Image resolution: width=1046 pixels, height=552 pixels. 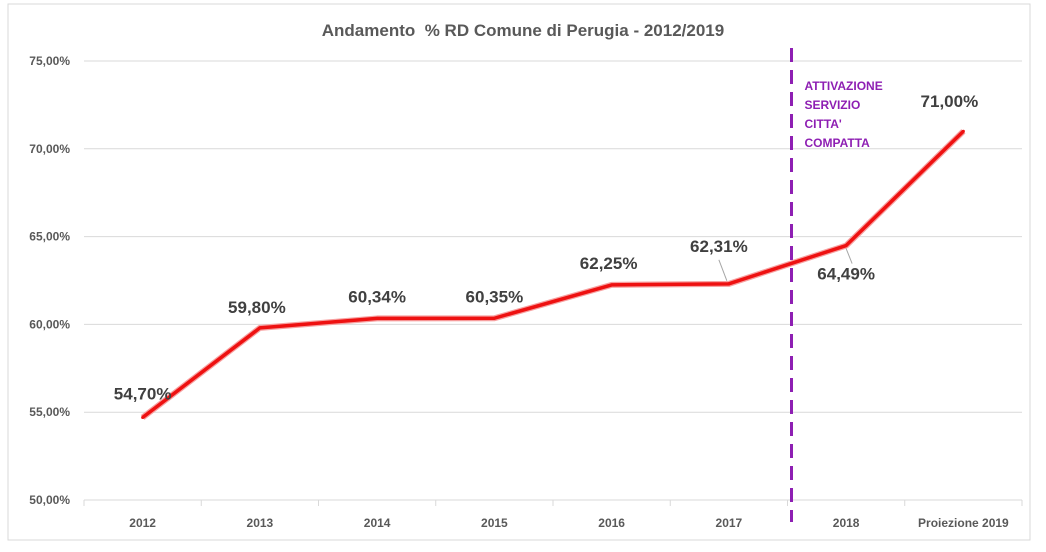 I want to click on y-tick-label: 75,00%, so click(x=49, y=61).